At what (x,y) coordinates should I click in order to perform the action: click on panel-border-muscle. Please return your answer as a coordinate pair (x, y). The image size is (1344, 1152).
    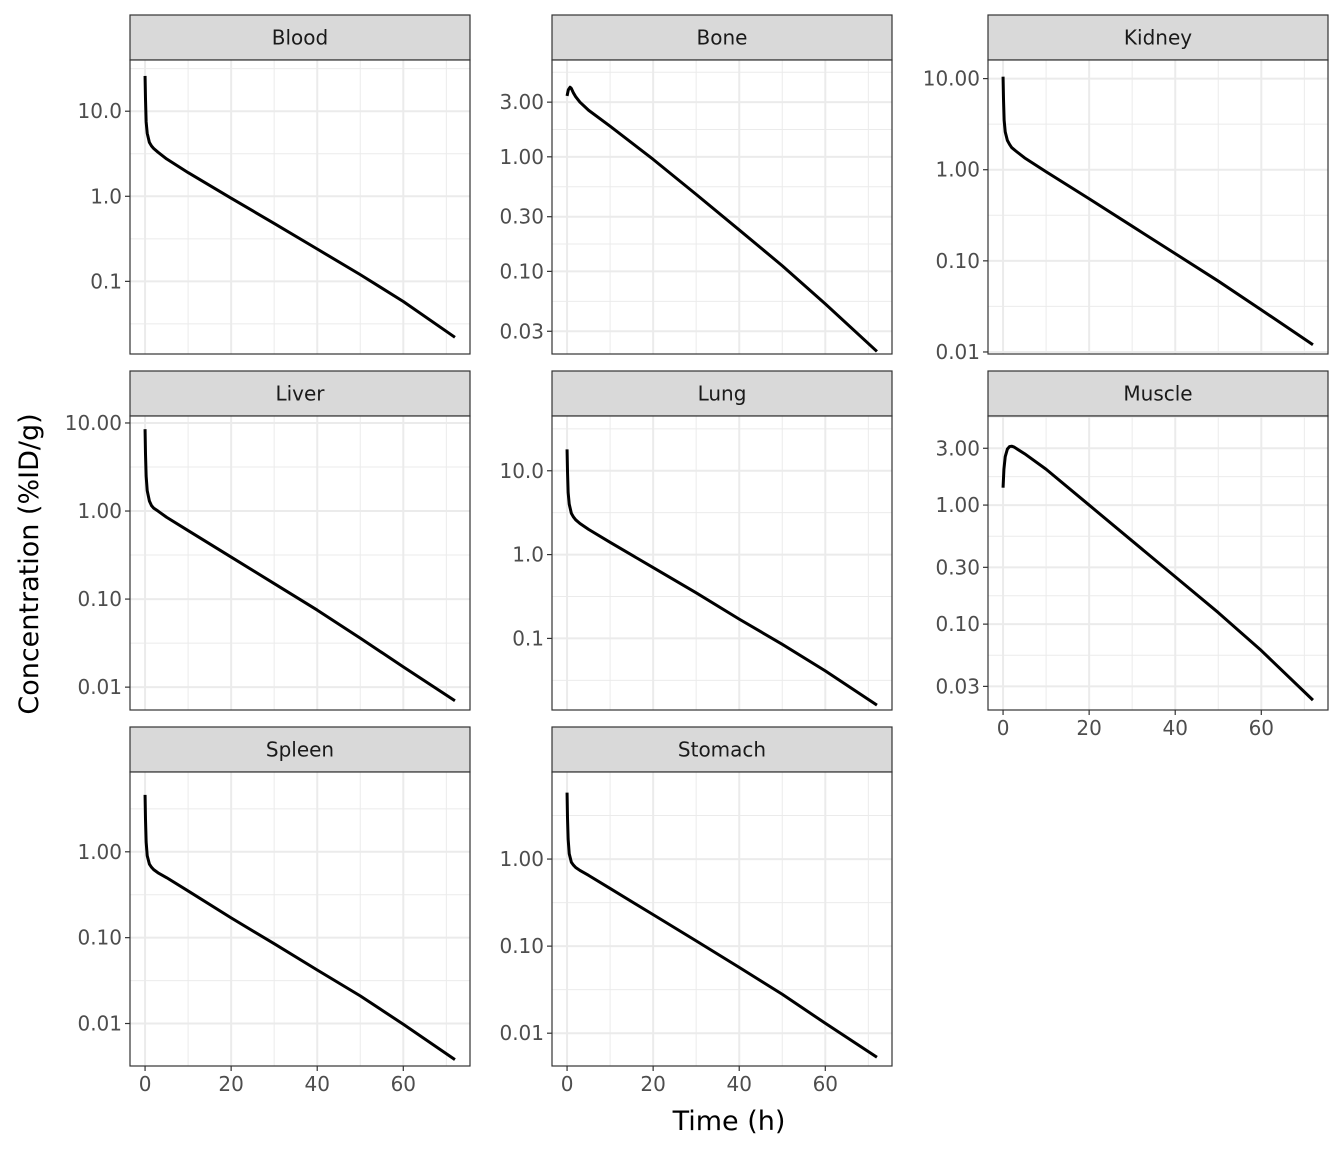
    Looking at the image, I should click on (1158, 563).